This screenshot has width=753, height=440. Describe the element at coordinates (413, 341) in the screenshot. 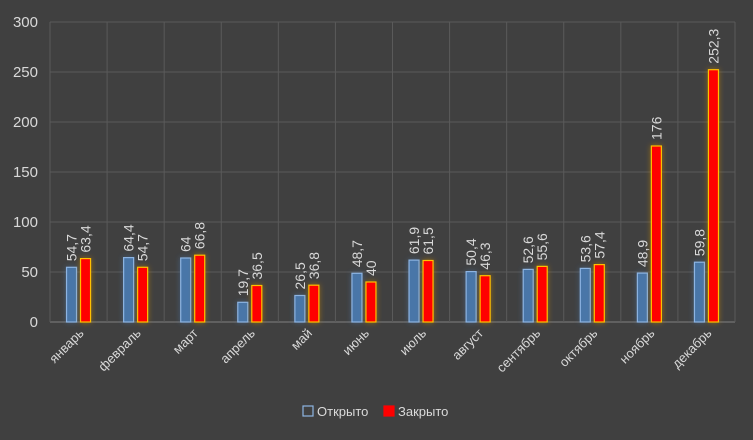

I see `x-tick-label: июль` at that location.